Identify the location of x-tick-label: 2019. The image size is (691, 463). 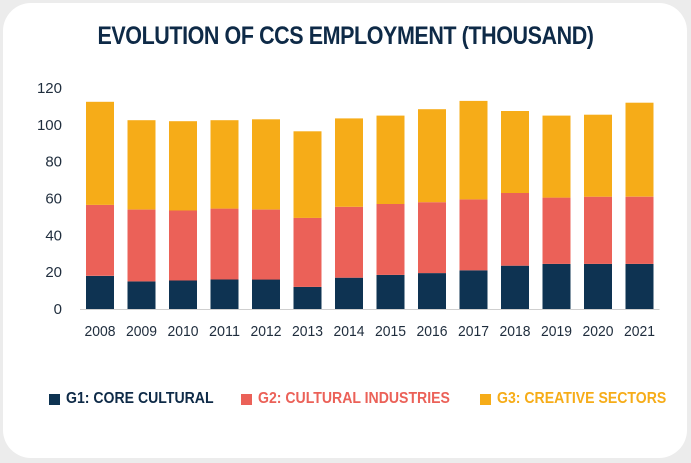
(556, 331).